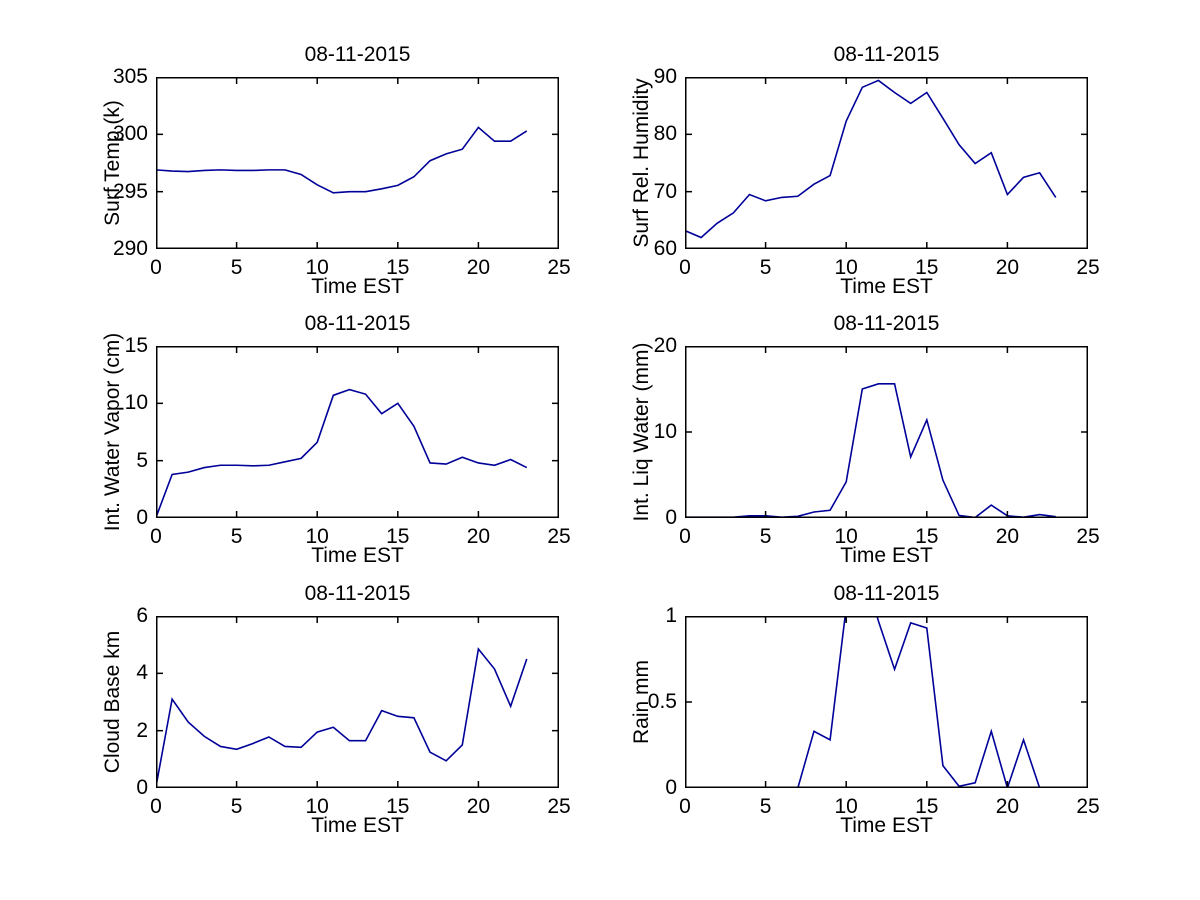 This screenshot has width=1200, height=900. What do you see at coordinates (662, 701) in the screenshot?
I see `subplot-5-y-tick-label: 0.5` at bounding box center [662, 701].